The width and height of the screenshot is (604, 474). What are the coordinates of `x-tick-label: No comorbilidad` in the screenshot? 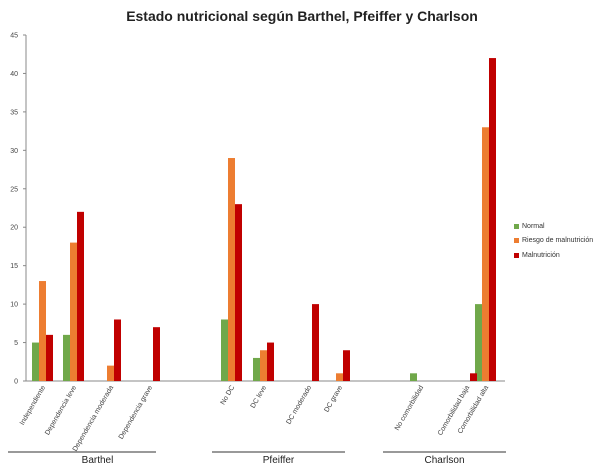 It's located at (409, 407).